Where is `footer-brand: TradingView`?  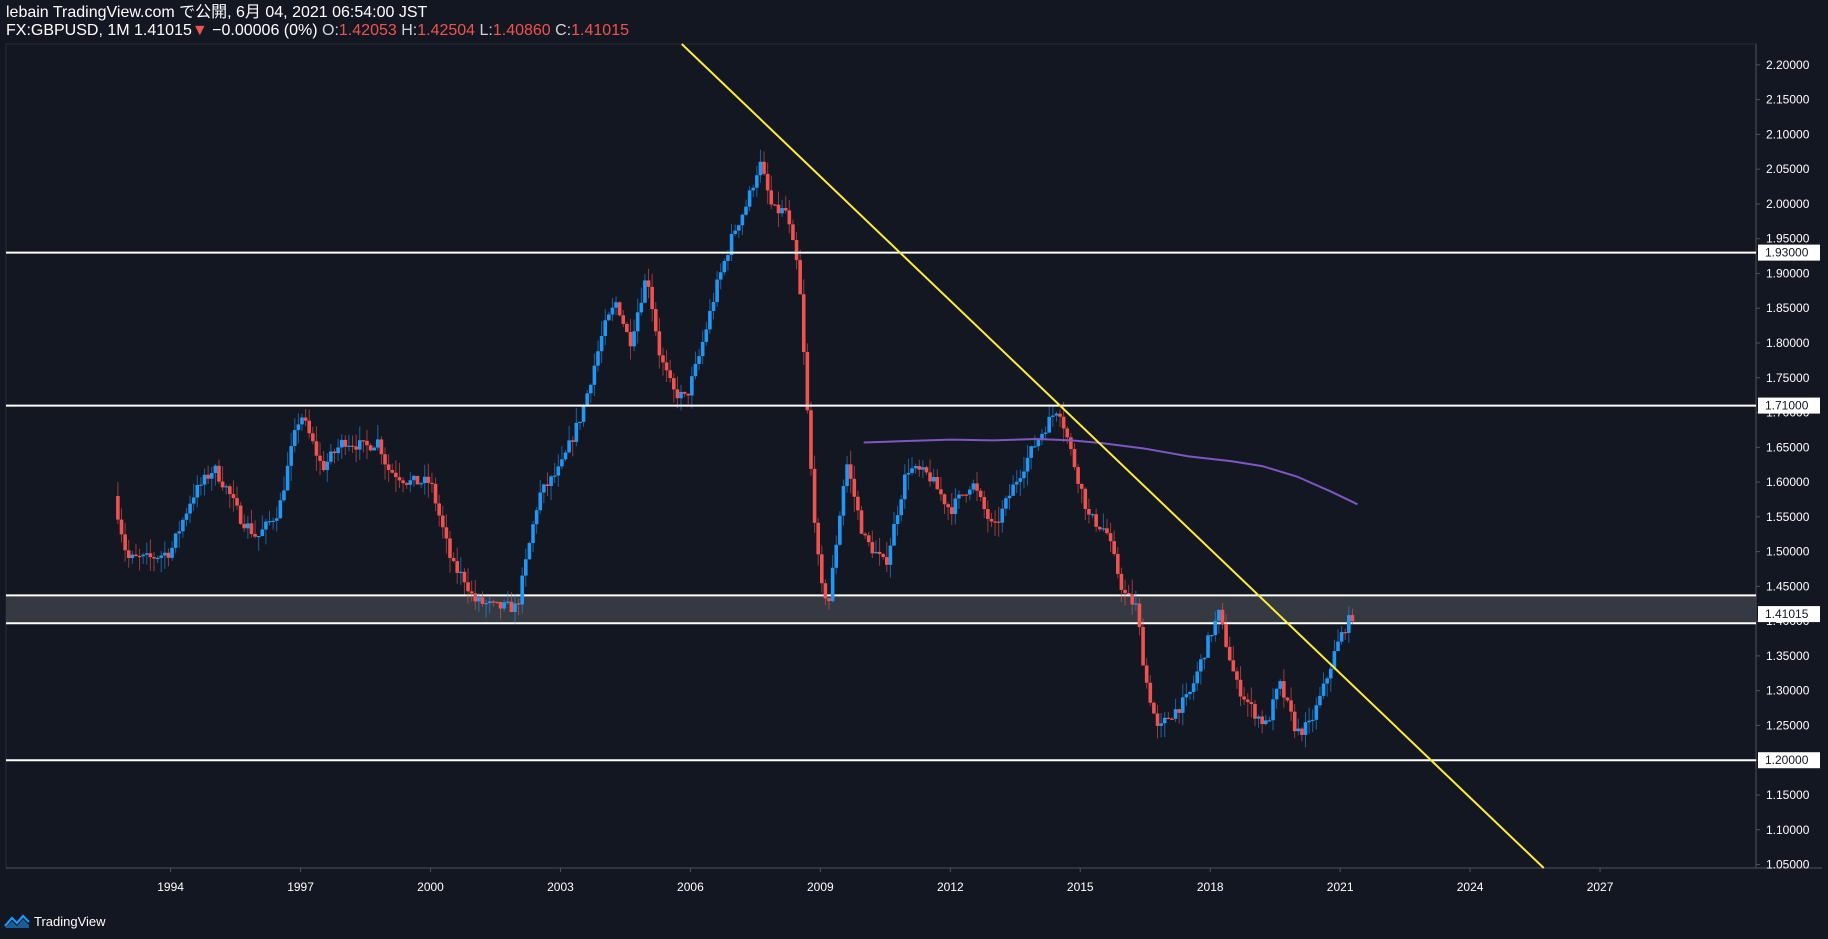
footer-brand: TradingView is located at coordinates (55, 921).